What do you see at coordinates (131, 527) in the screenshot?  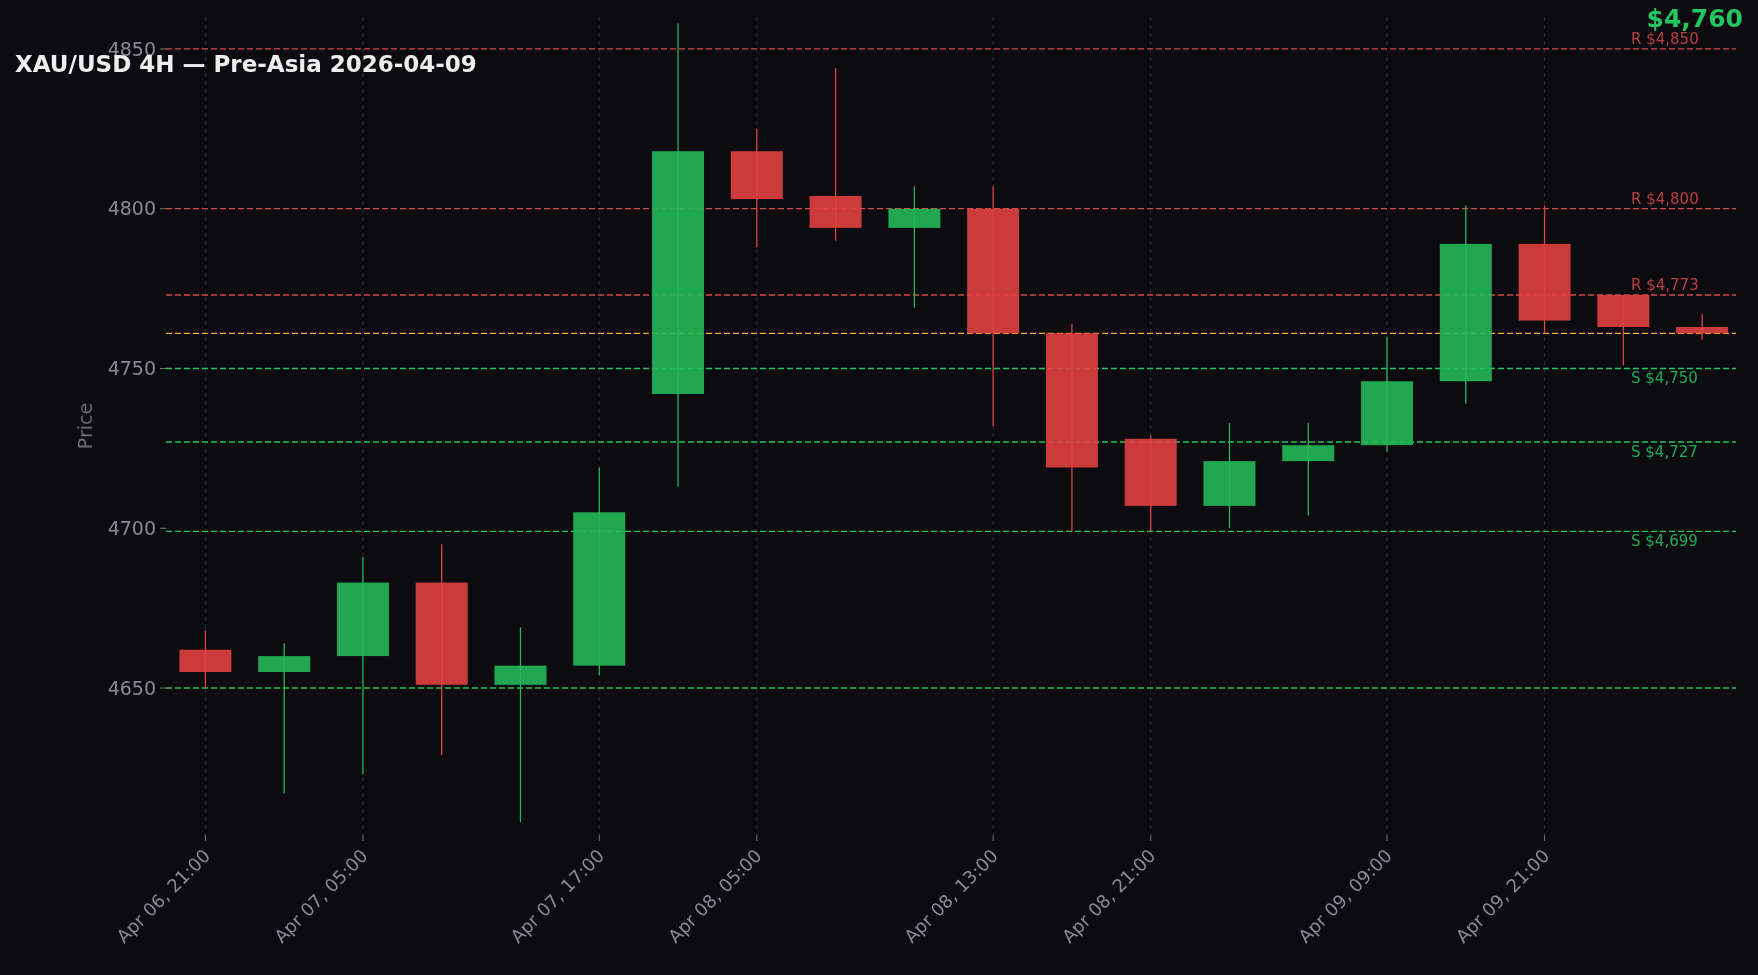 I see `y-tick-label: 4700` at bounding box center [131, 527].